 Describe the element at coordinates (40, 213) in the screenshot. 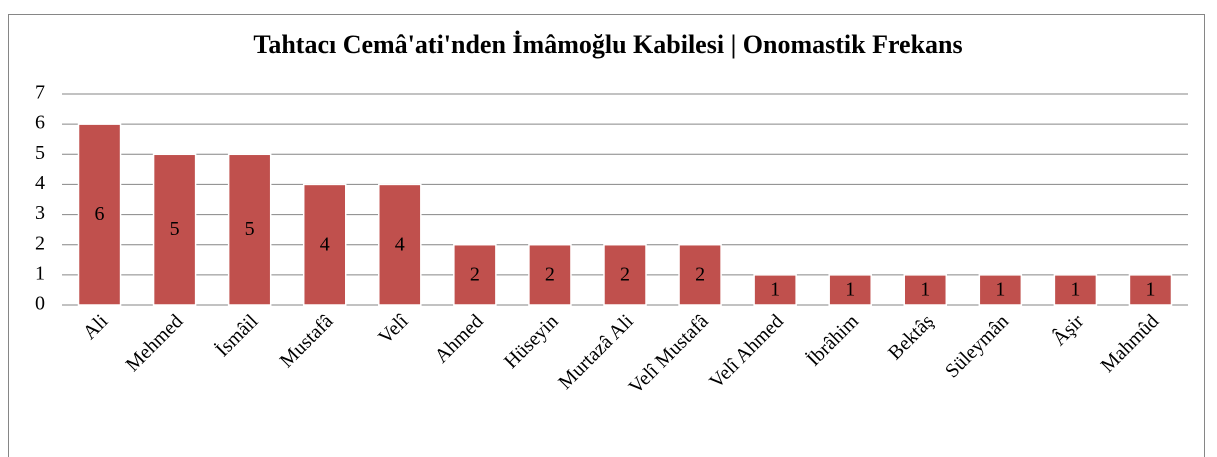

I see `y-tick-label: 3` at that location.